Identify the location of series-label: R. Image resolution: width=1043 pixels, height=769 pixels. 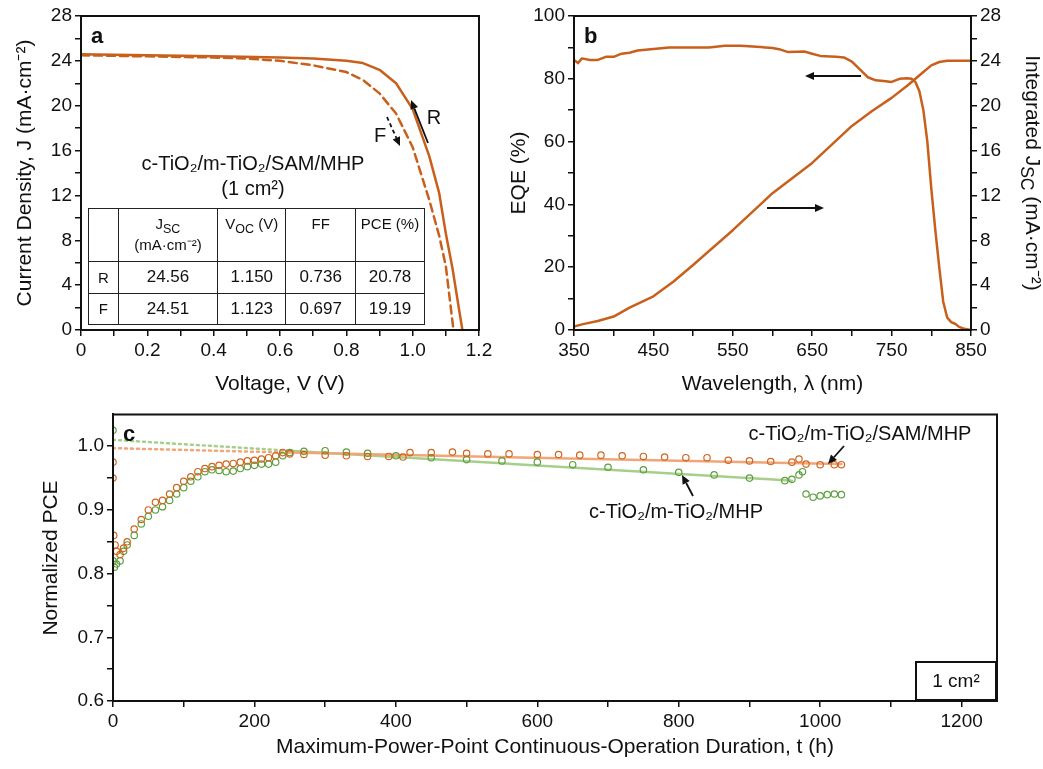
(434, 117).